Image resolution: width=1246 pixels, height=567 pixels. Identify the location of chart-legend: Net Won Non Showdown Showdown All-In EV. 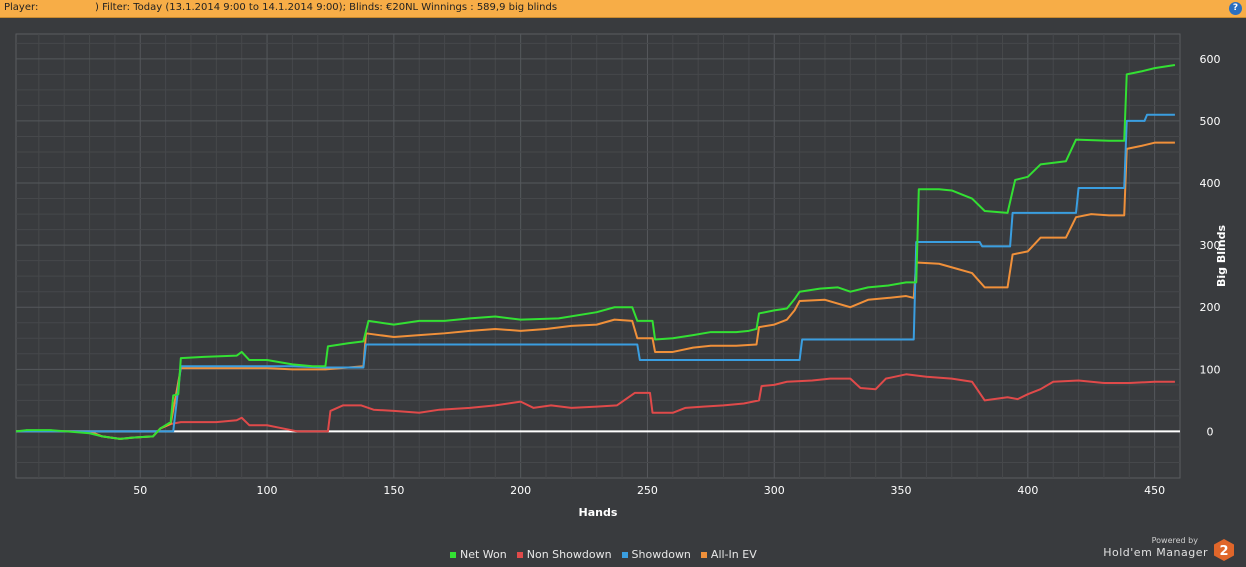
(603, 554).